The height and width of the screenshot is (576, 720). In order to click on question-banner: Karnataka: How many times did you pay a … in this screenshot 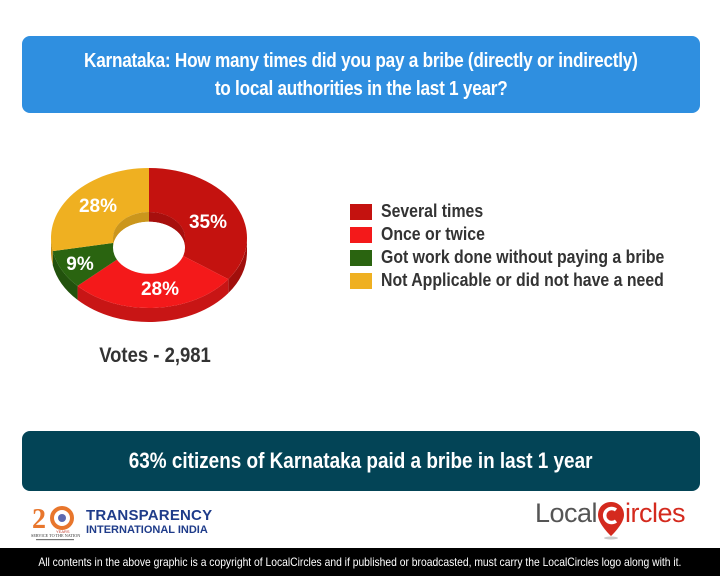, I will do `click(361, 74)`.